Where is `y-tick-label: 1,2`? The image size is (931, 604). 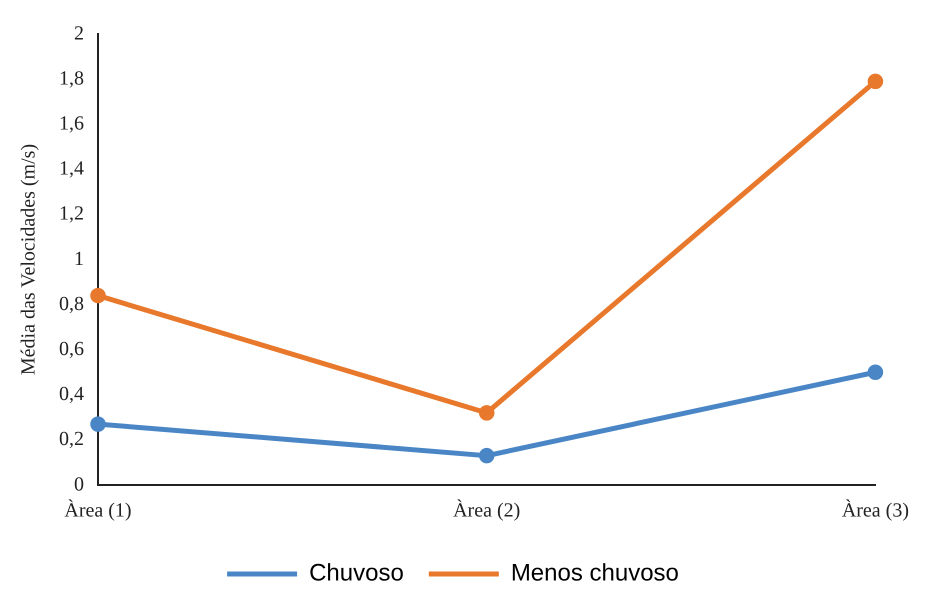
y-tick-label: 1,2 is located at coordinates (71, 213).